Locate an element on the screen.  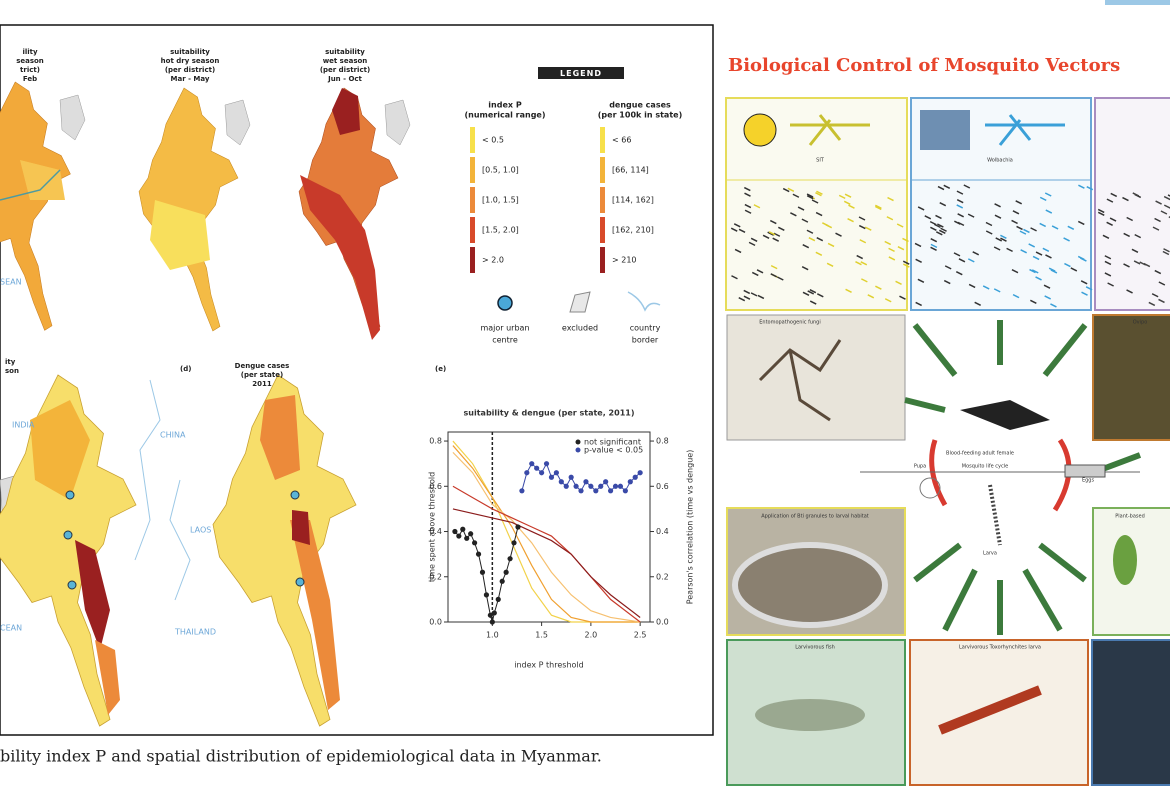
infographic-label: Larvivorous fish is located at coordinates (815, 648).